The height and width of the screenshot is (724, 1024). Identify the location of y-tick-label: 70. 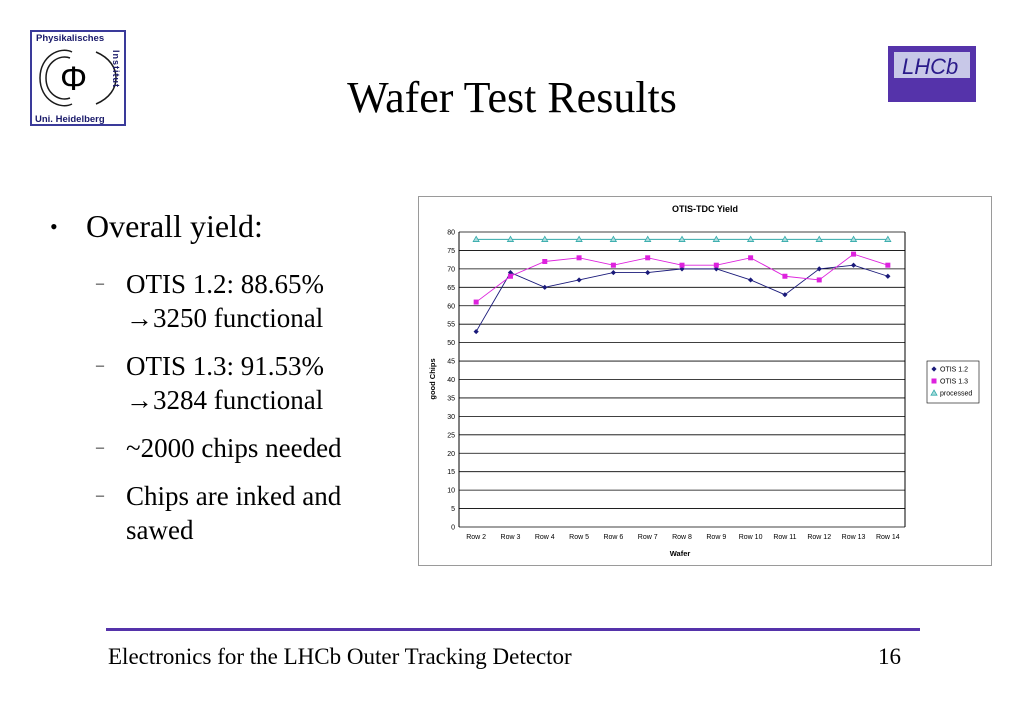
(451, 269).